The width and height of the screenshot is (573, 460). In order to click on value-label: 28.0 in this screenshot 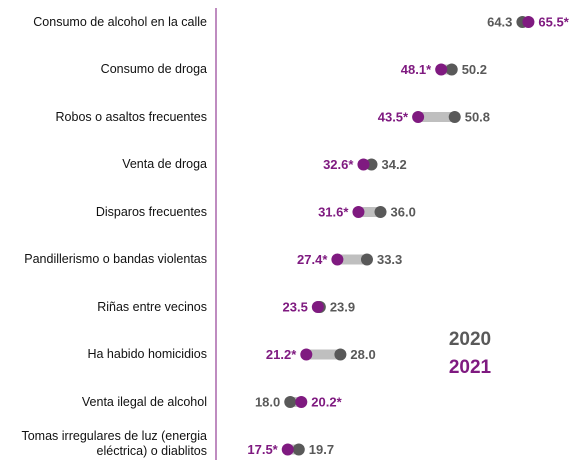, I will do `click(362, 354)`.